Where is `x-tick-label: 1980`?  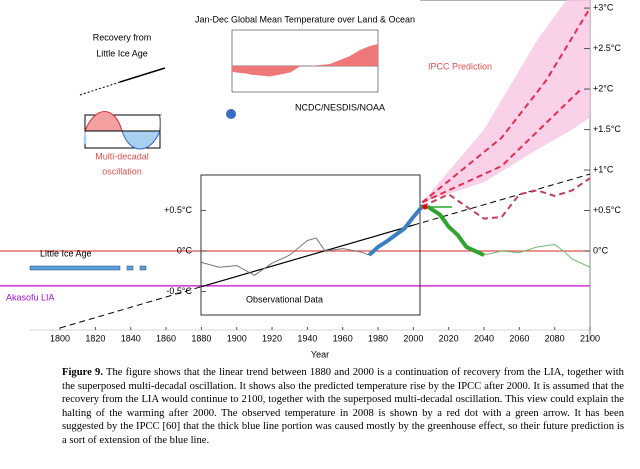
x-tick-label: 1980 is located at coordinates (378, 338).